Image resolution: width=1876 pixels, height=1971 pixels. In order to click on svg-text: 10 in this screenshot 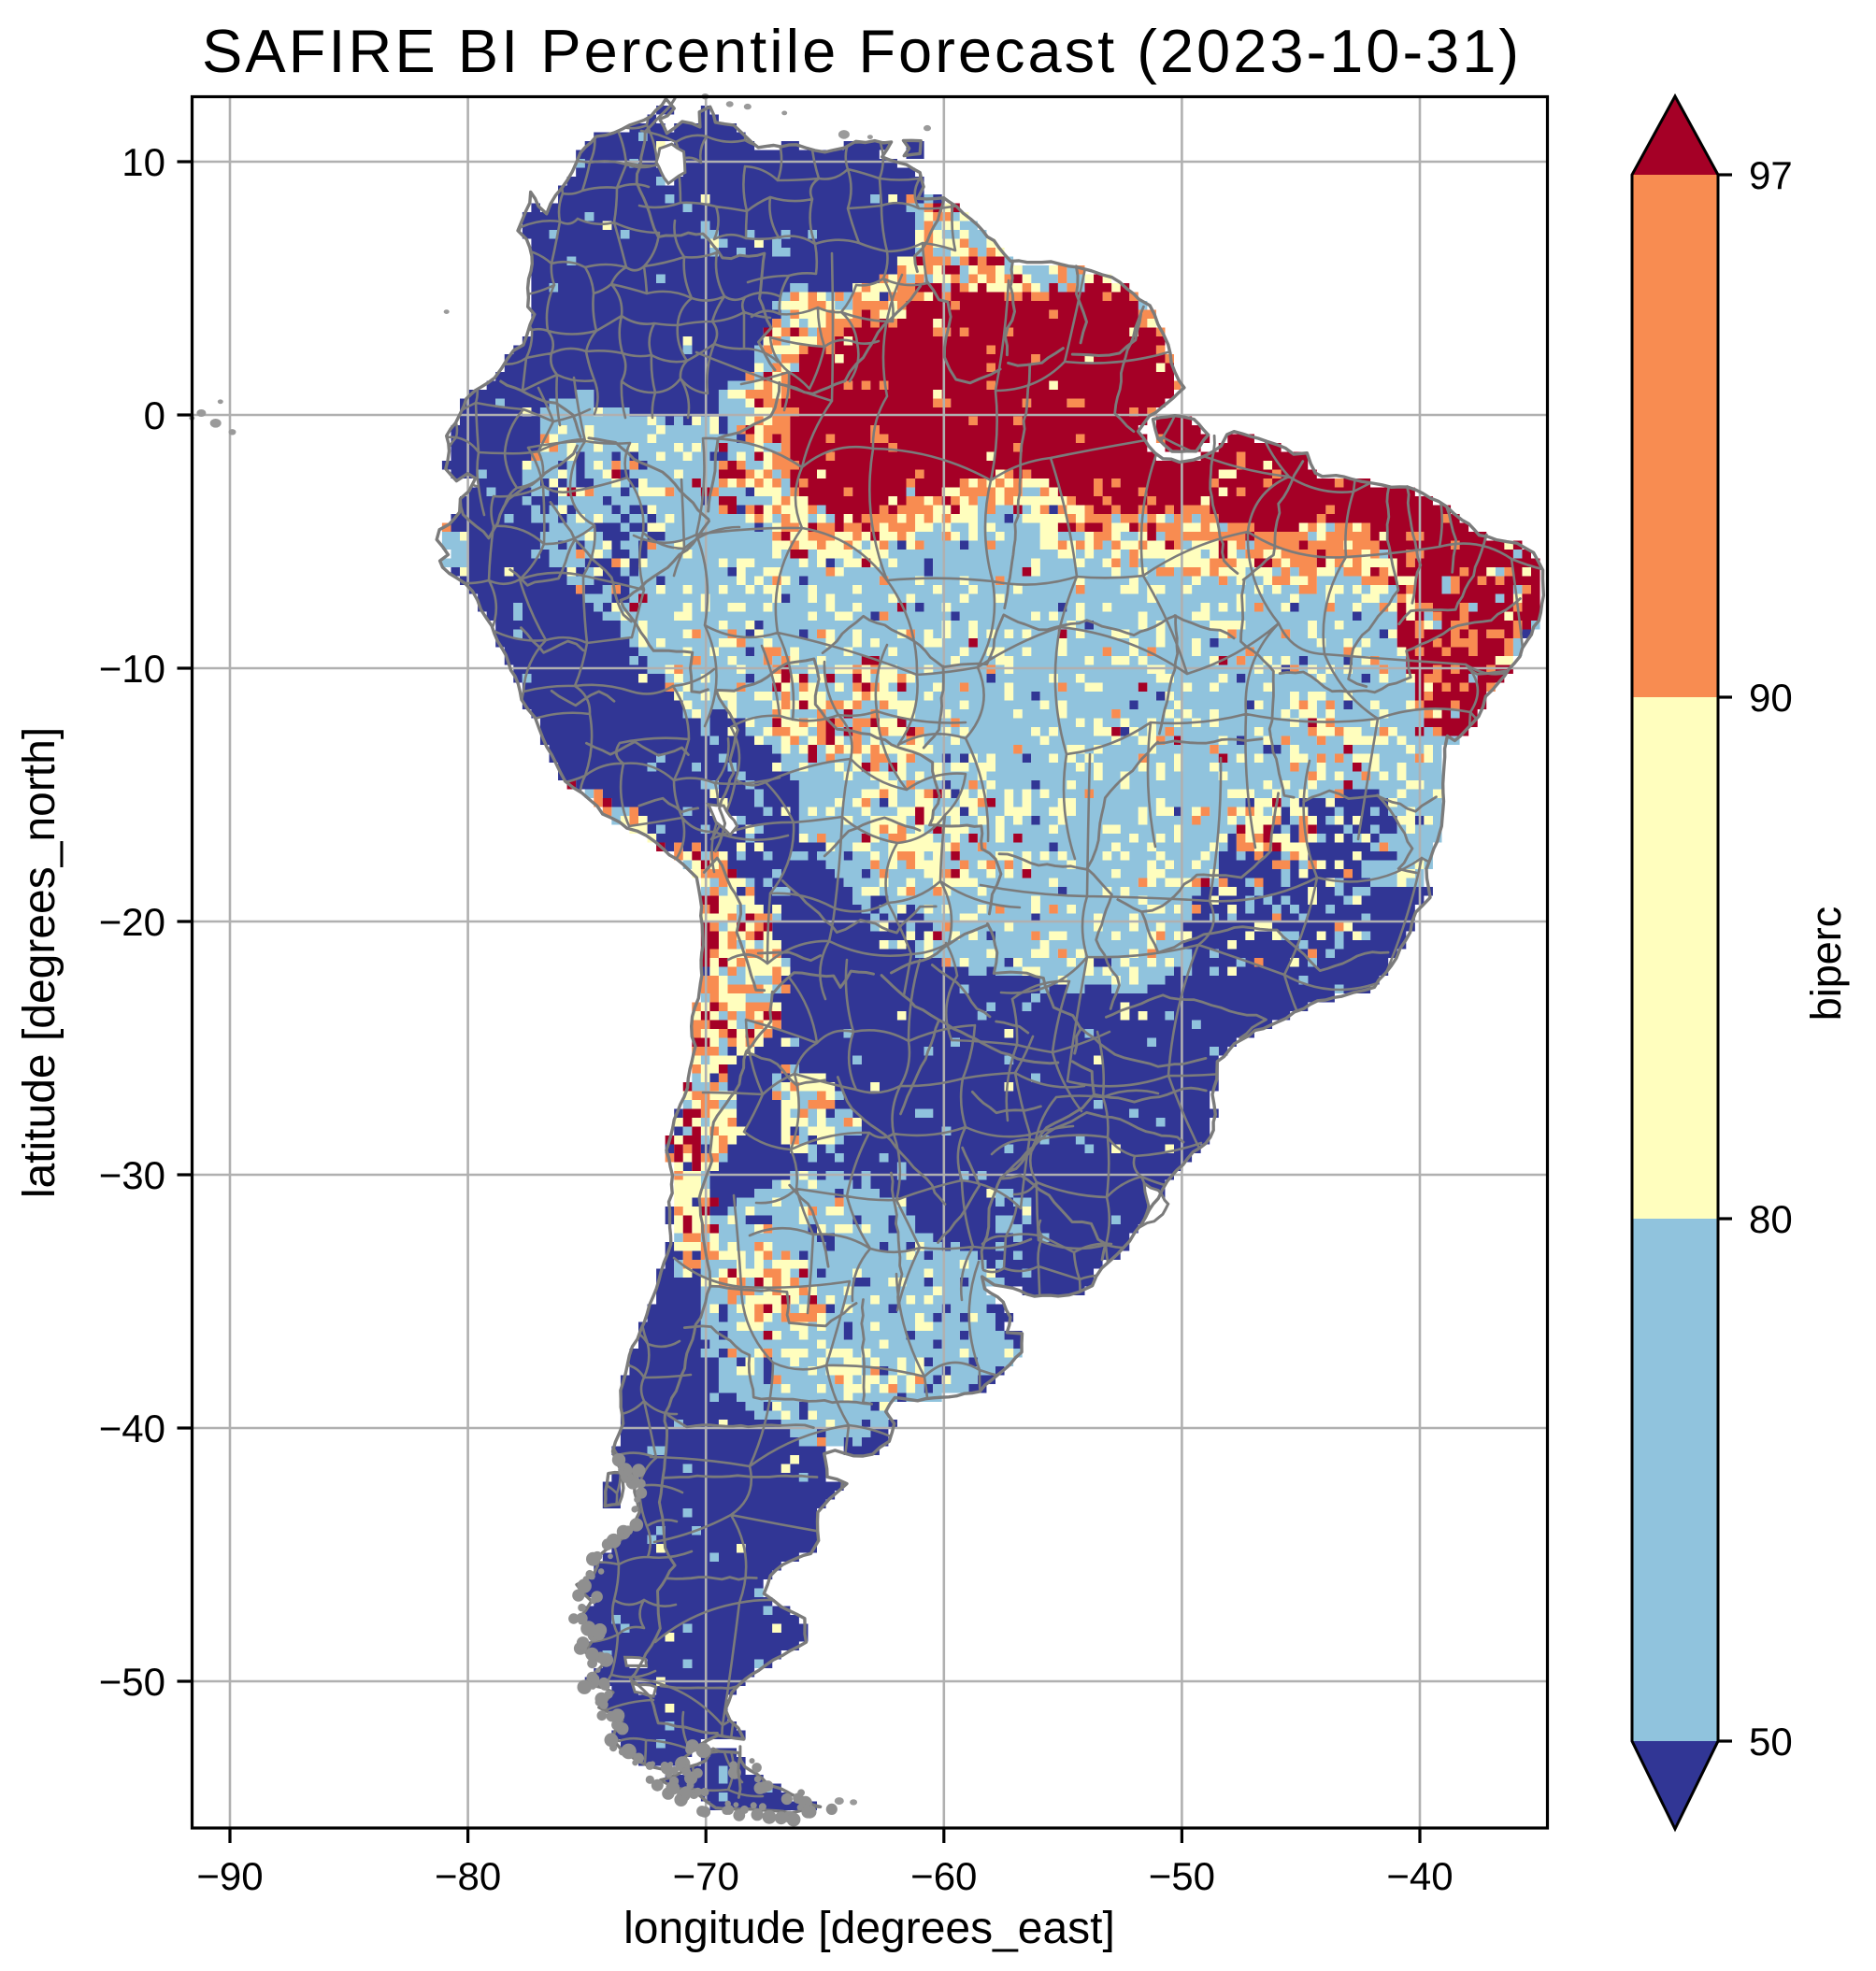, I will do `click(143, 162)`.